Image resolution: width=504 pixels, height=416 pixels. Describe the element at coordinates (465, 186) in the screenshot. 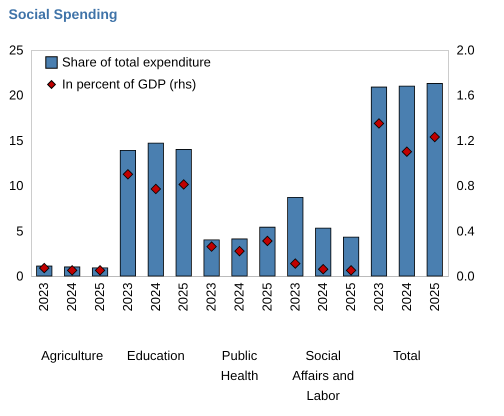

I see `y2-tick-label: 0.8` at that location.